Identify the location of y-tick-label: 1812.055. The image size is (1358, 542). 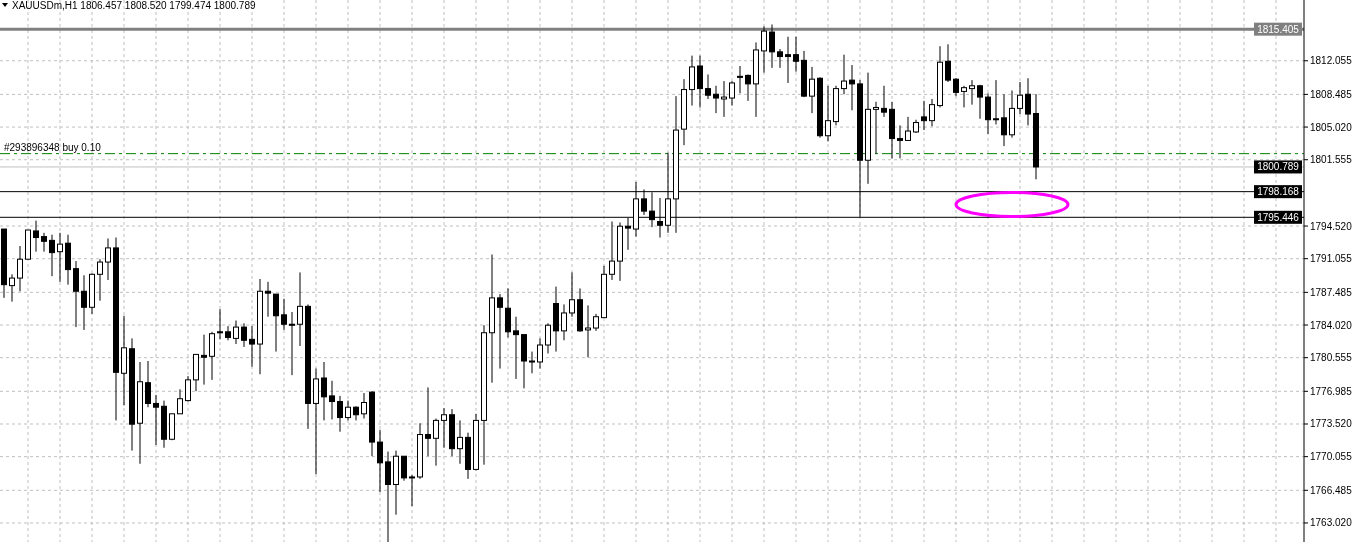
(1331, 61).